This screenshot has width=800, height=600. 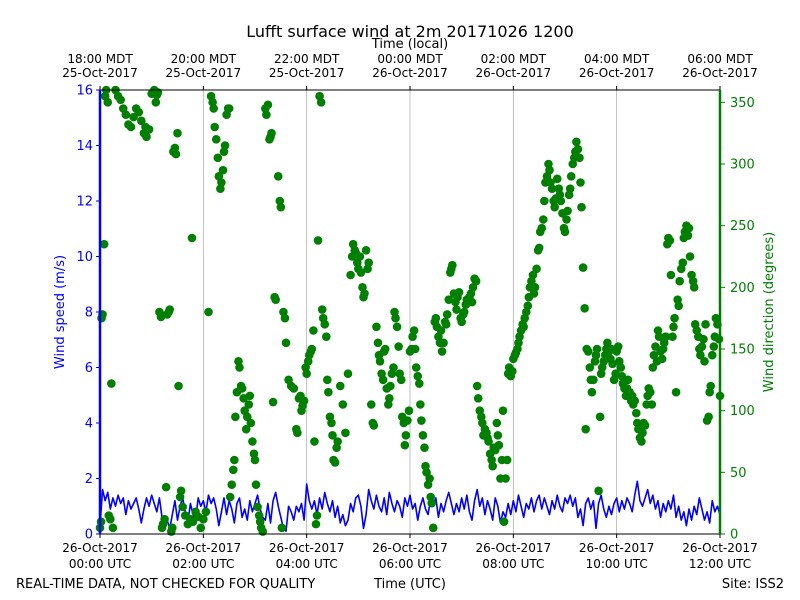 I want to click on top-axis-label: Time (local), so click(x=409, y=44).